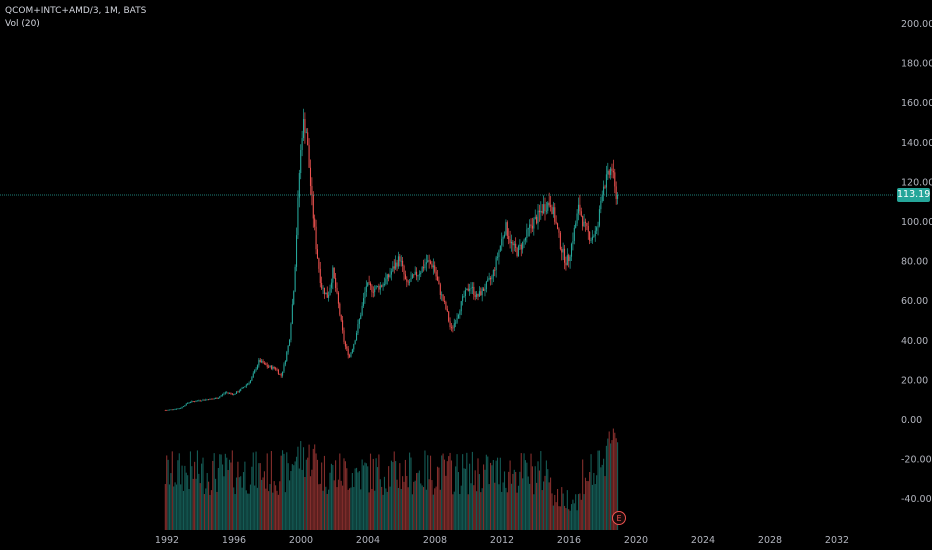 The image size is (932, 550). I want to click on x-tick-label: 2024, so click(703, 540).